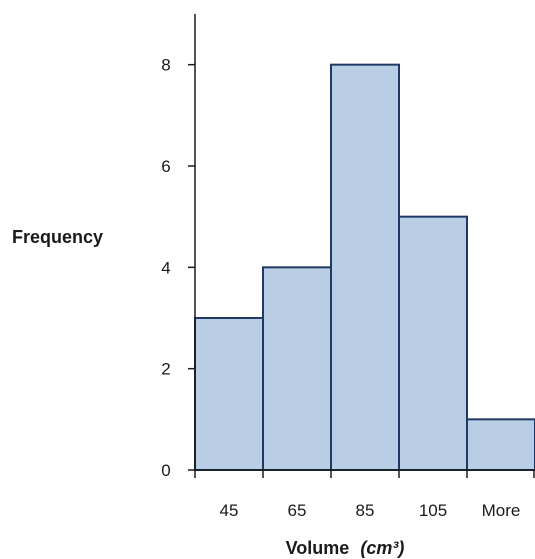 Image resolution: width=535 pixels, height=559 pixels. Describe the element at coordinates (165, 267) in the screenshot. I see `y-tick-label: 4` at that location.